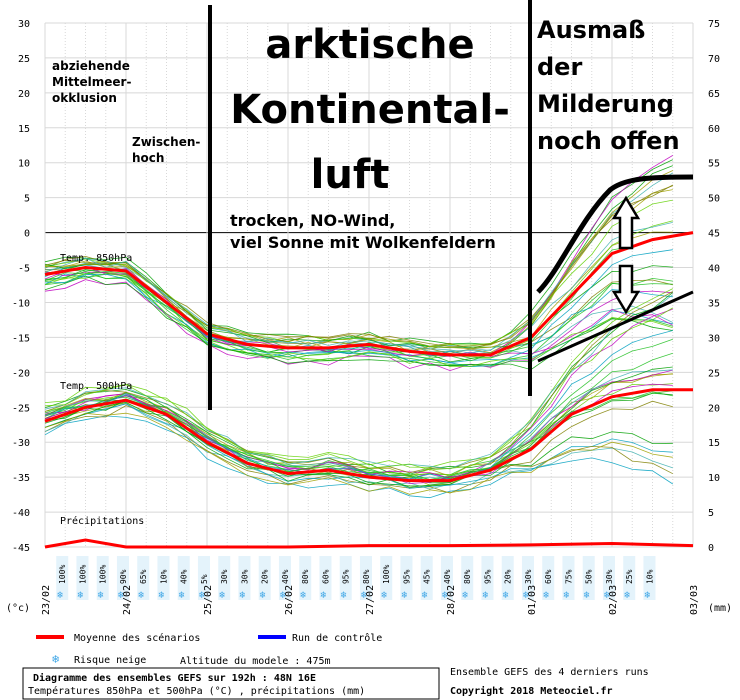 This screenshot has height=700, width=740. Describe the element at coordinates (24, 269) in the screenshot. I see `left-tick-label: -5` at that location.